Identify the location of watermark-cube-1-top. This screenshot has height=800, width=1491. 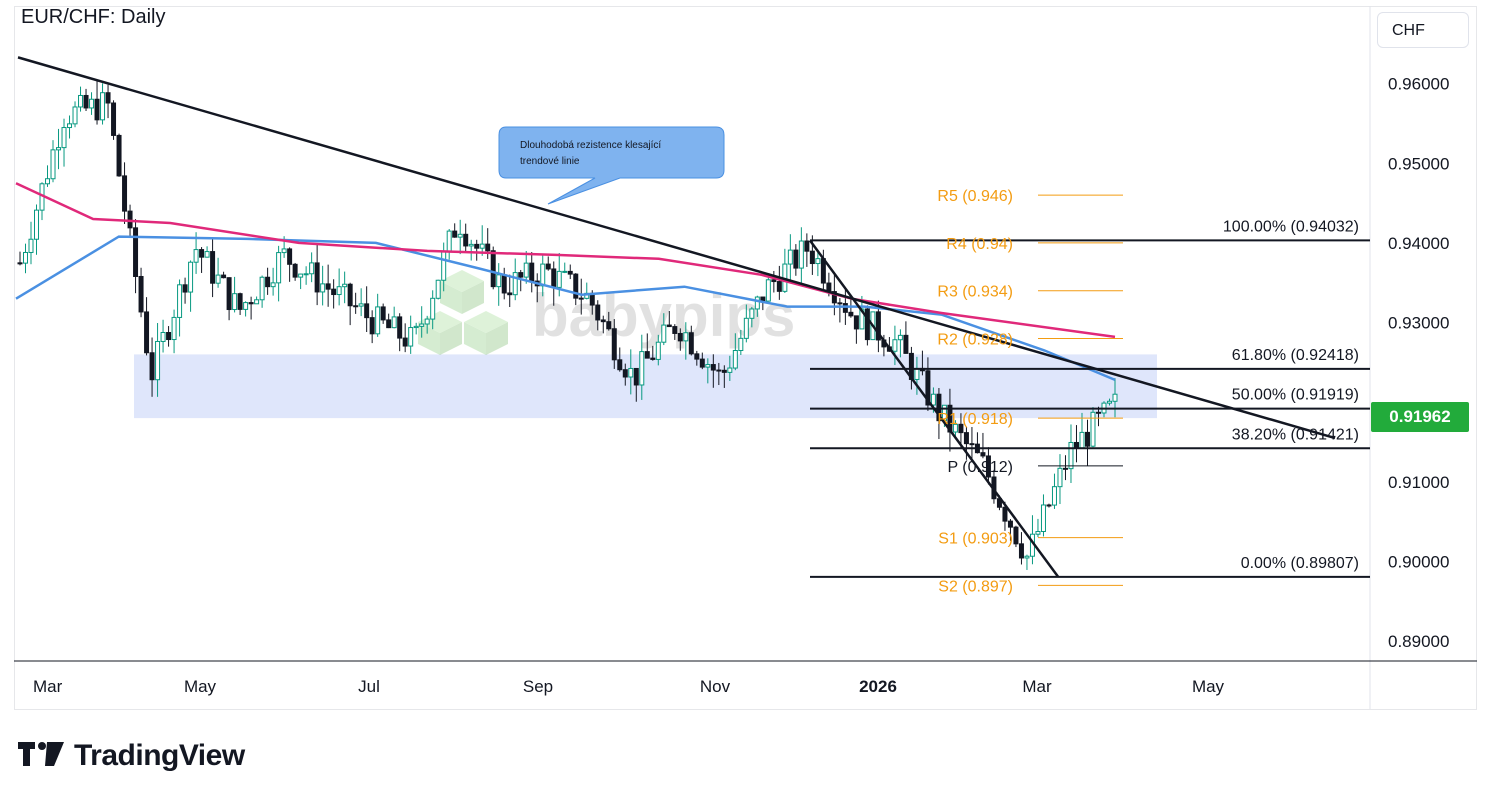
(462, 281).